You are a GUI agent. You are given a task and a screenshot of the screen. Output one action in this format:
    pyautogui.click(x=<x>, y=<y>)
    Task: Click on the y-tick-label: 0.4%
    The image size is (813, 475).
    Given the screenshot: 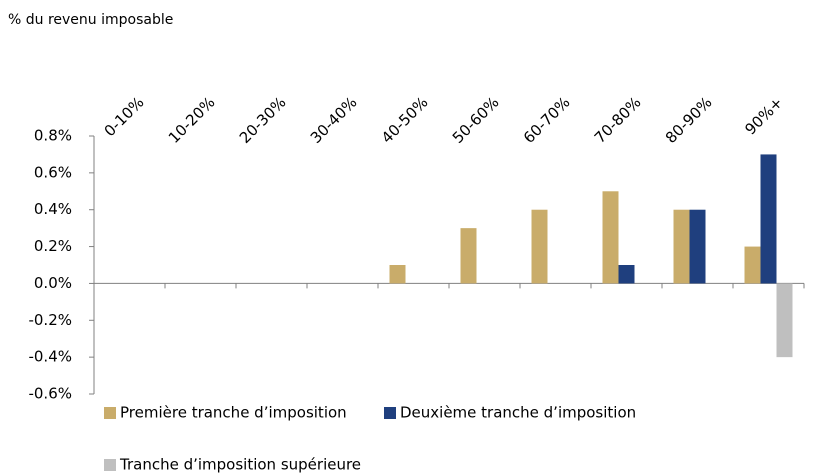 What is the action you would take?
    pyautogui.click(x=53, y=209)
    